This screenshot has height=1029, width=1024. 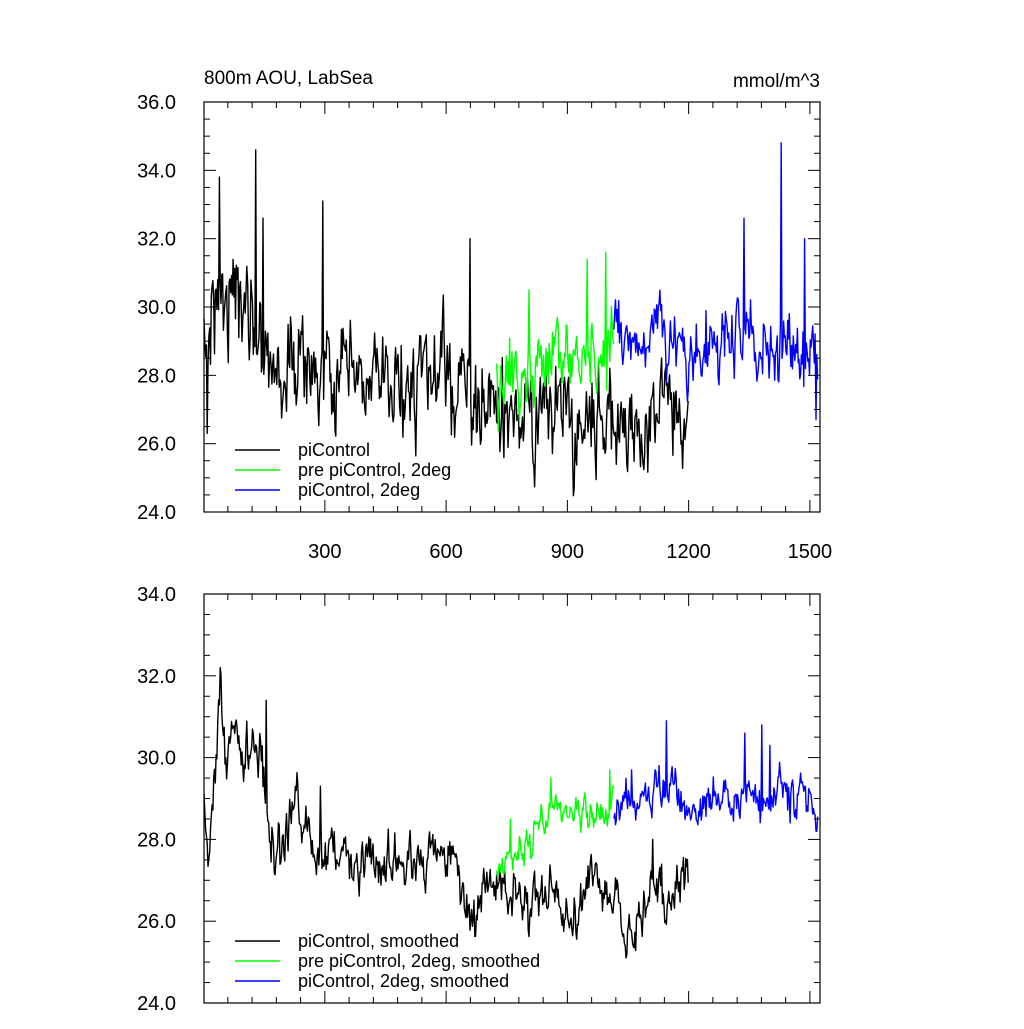 I want to click on legend-label: pre piControl, 2deg, so click(x=374, y=470).